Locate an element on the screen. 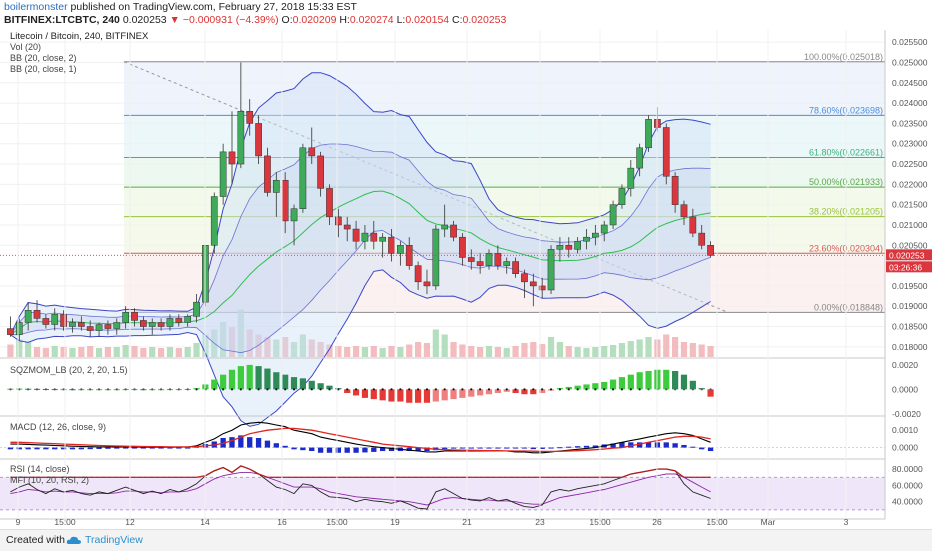 The image size is (932, 551). price-tick-label: 0.021000 is located at coordinates (910, 225).